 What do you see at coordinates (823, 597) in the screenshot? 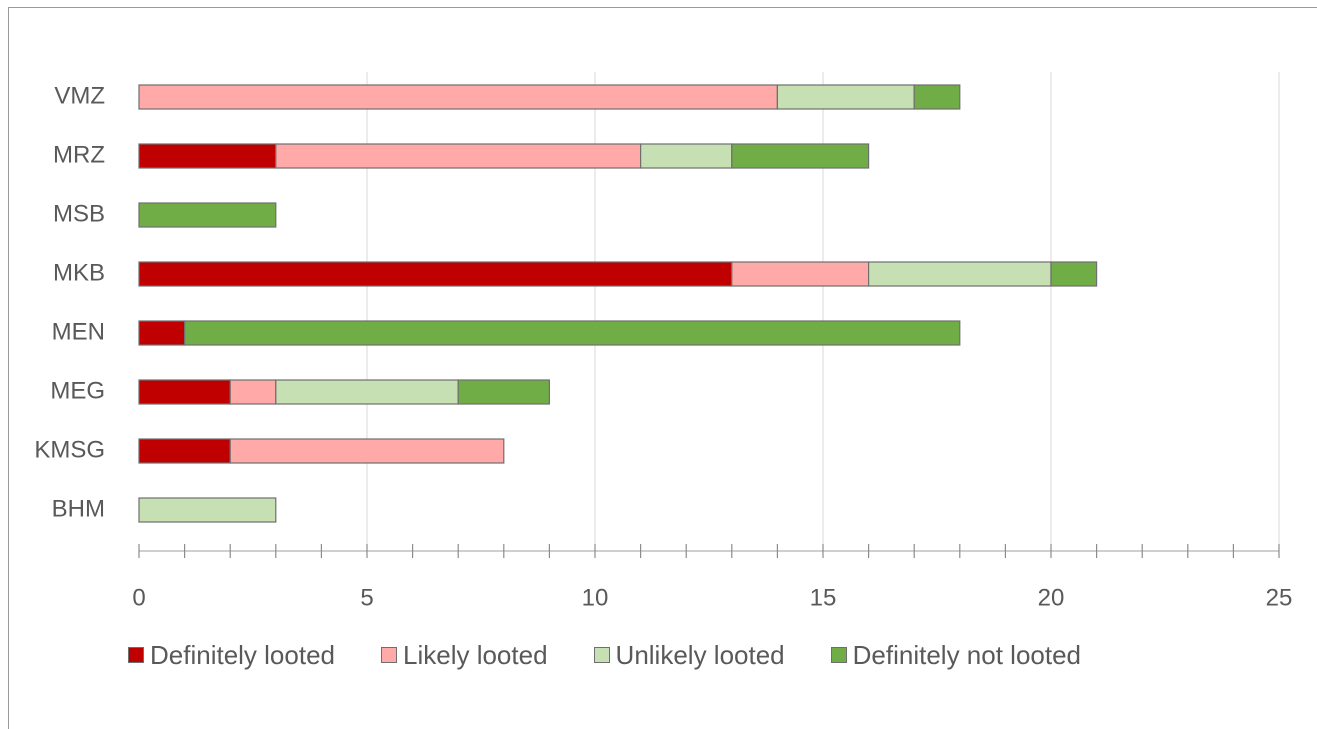
I see `x-tick-label: 15` at bounding box center [823, 597].